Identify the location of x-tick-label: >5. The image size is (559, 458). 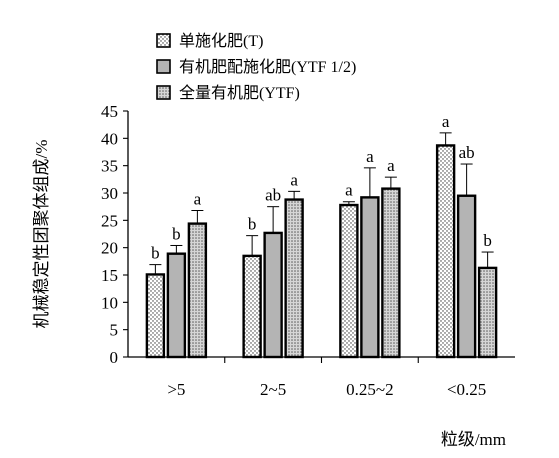
(176, 389).